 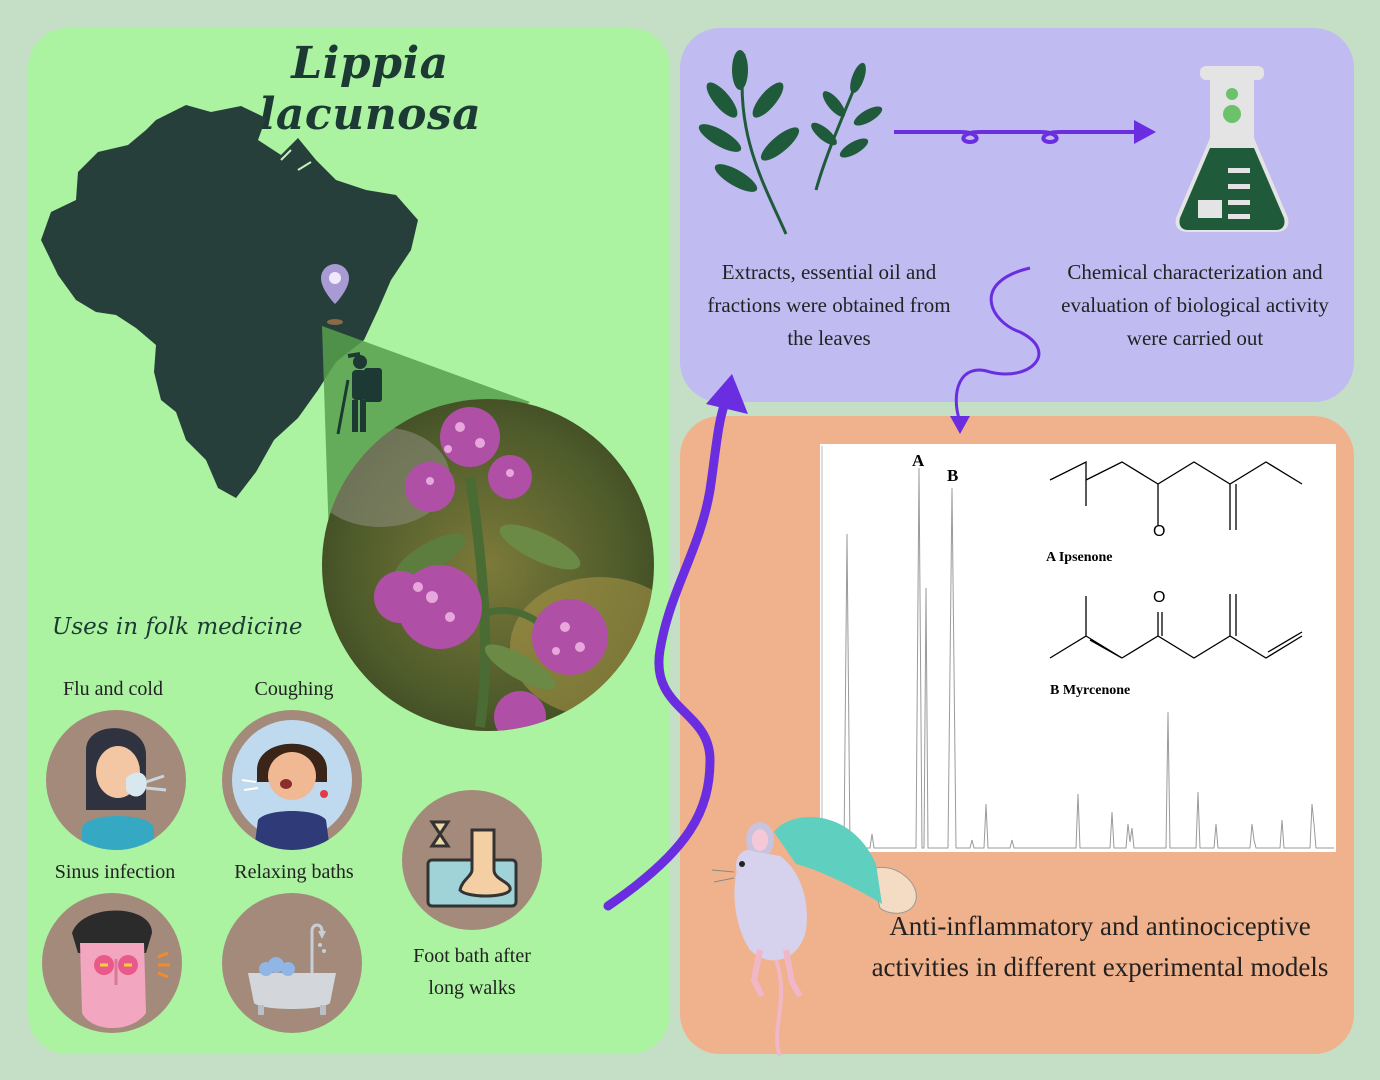 I want to click on lippia-flower-photo, so click(x=488, y=565).